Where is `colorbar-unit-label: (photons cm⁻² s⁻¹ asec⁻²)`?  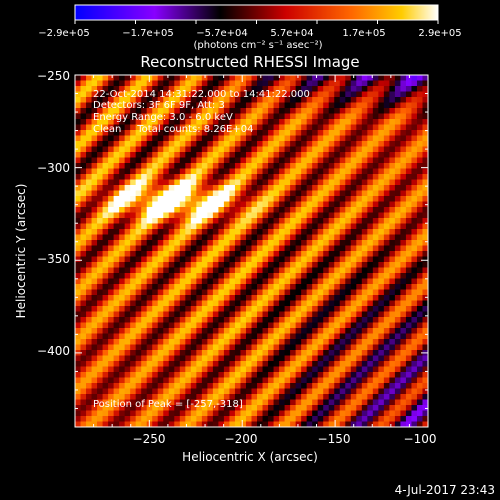 colorbar-unit-label: (photons cm⁻² s⁻¹ asec⁻²) is located at coordinates (257, 45).